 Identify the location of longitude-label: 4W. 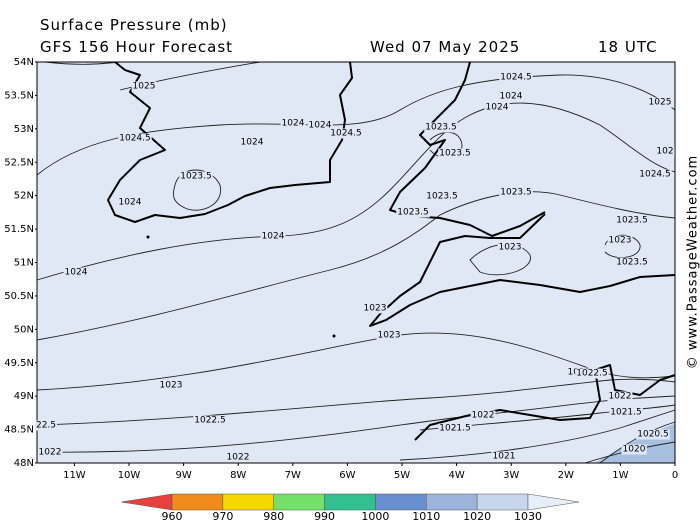
(456, 475).